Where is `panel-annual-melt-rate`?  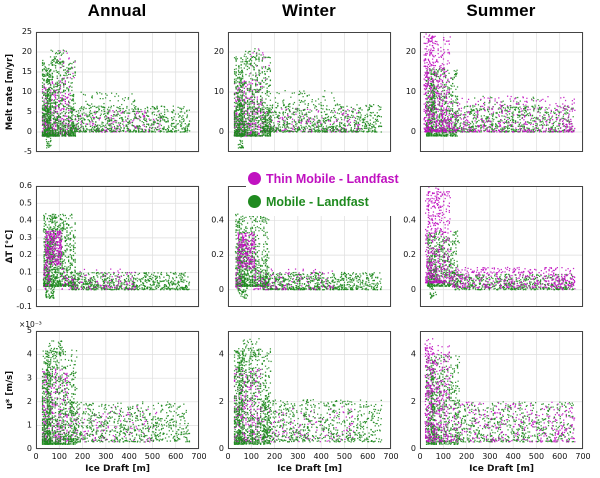
panel-annual-melt-rate is located at coordinates (117, 92).